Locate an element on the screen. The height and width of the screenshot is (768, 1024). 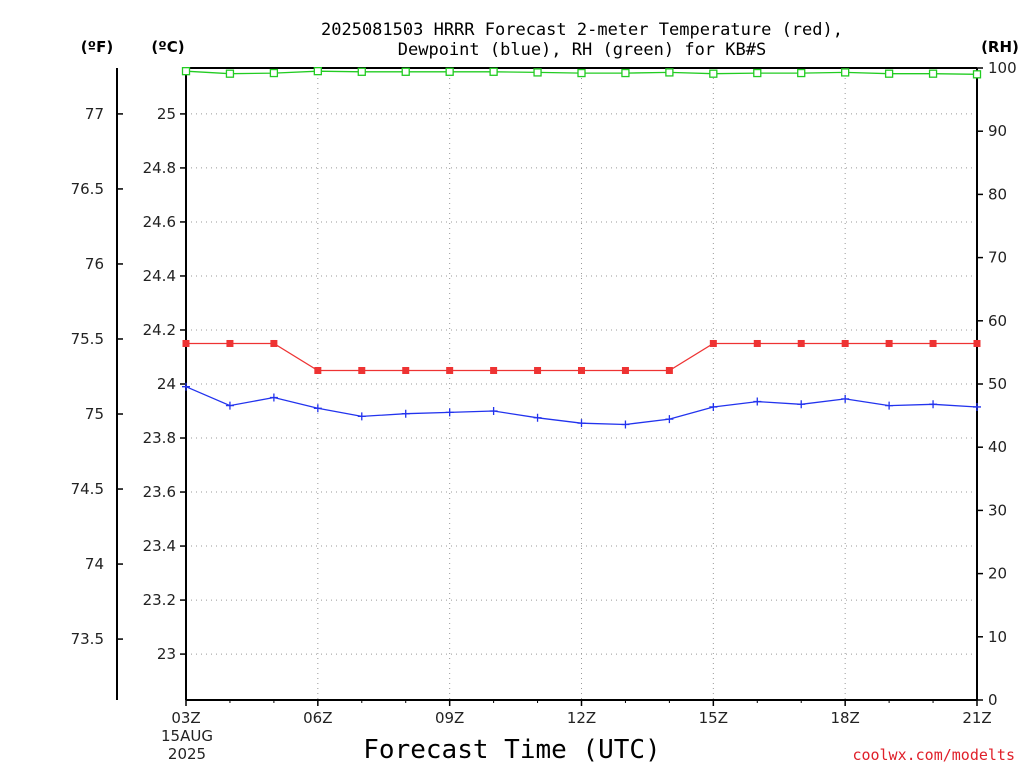
x-date-label-year: 2025 is located at coordinates (187, 754).